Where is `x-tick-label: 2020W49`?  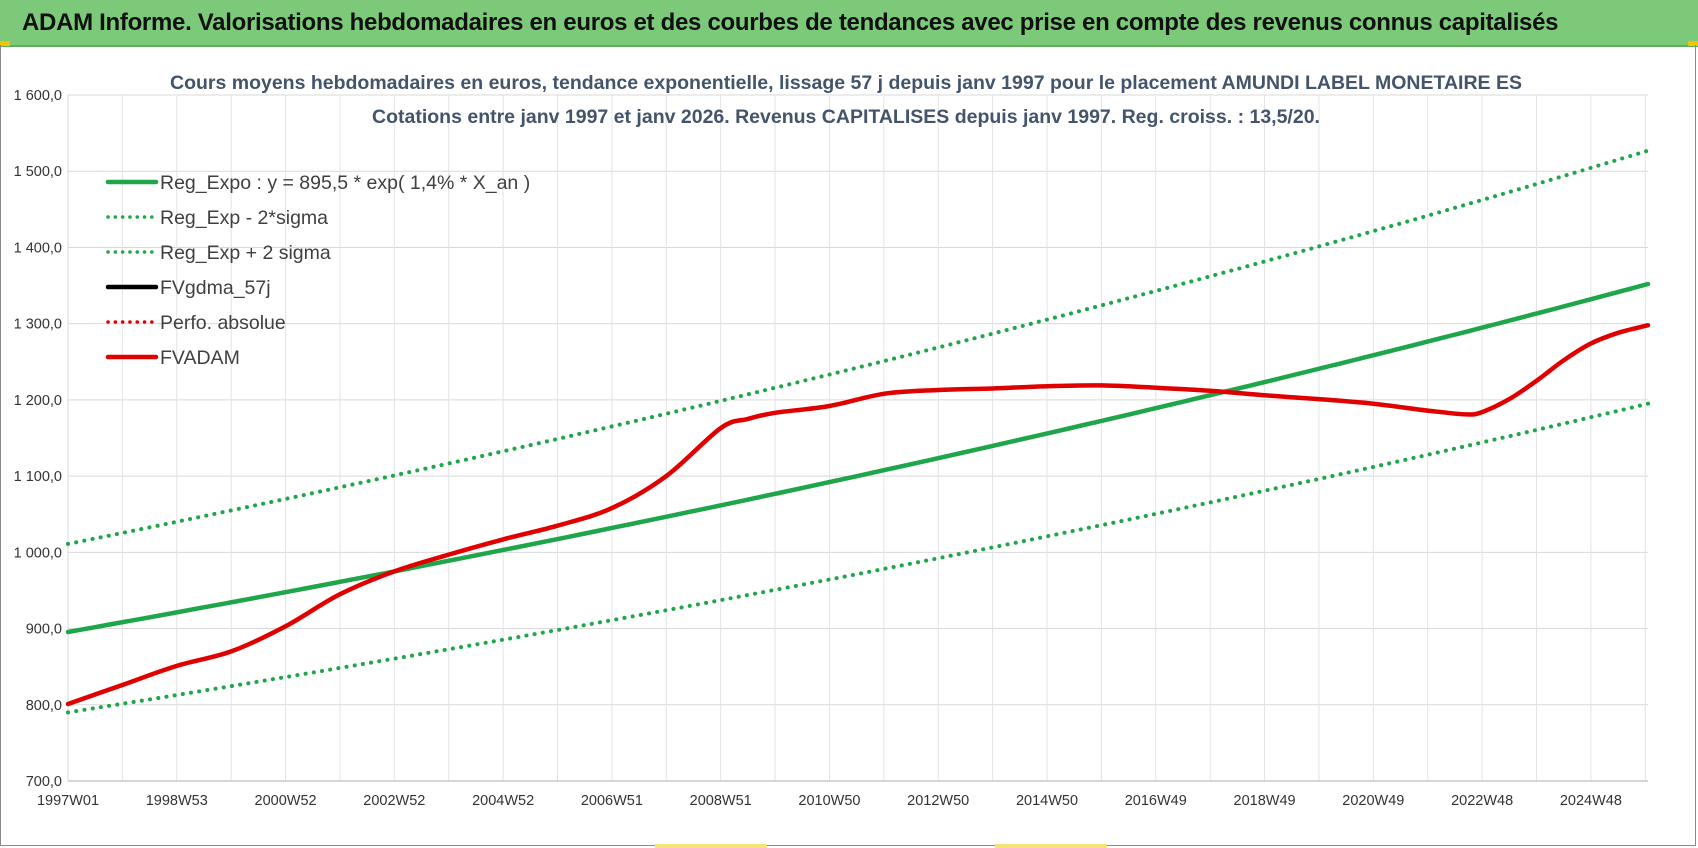 x-tick-label: 2020W49 is located at coordinates (1373, 801).